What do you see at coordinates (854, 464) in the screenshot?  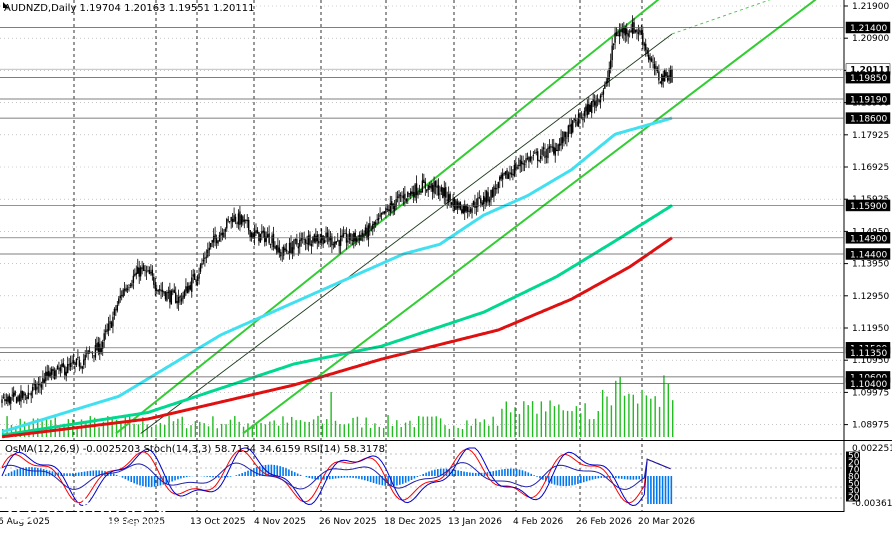 I see `indicator-level-label: 20` at bounding box center [854, 464].